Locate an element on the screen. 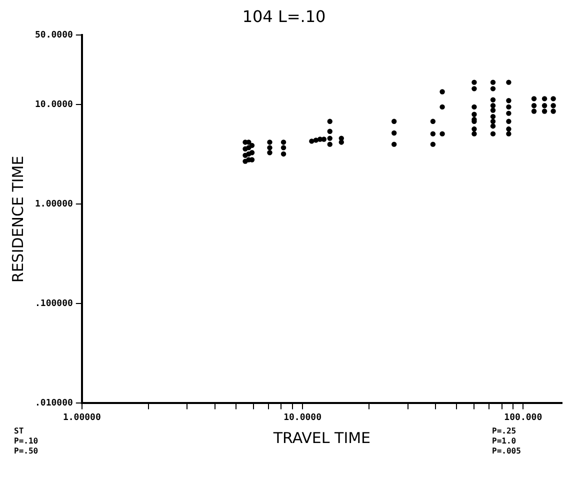  text: P=.005 is located at coordinates (507, 451).